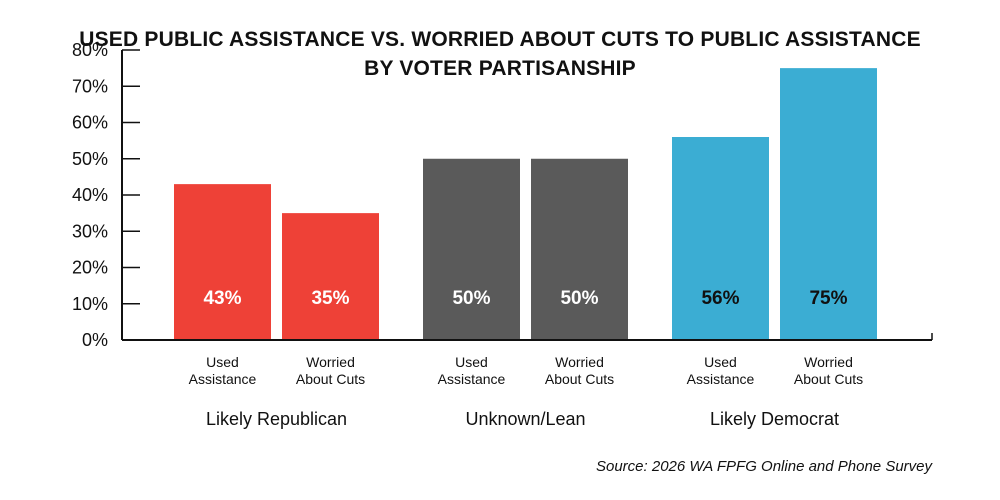 The image size is (1000, 500). I want to click on y-tick-label: 40%, so click(90, 195).